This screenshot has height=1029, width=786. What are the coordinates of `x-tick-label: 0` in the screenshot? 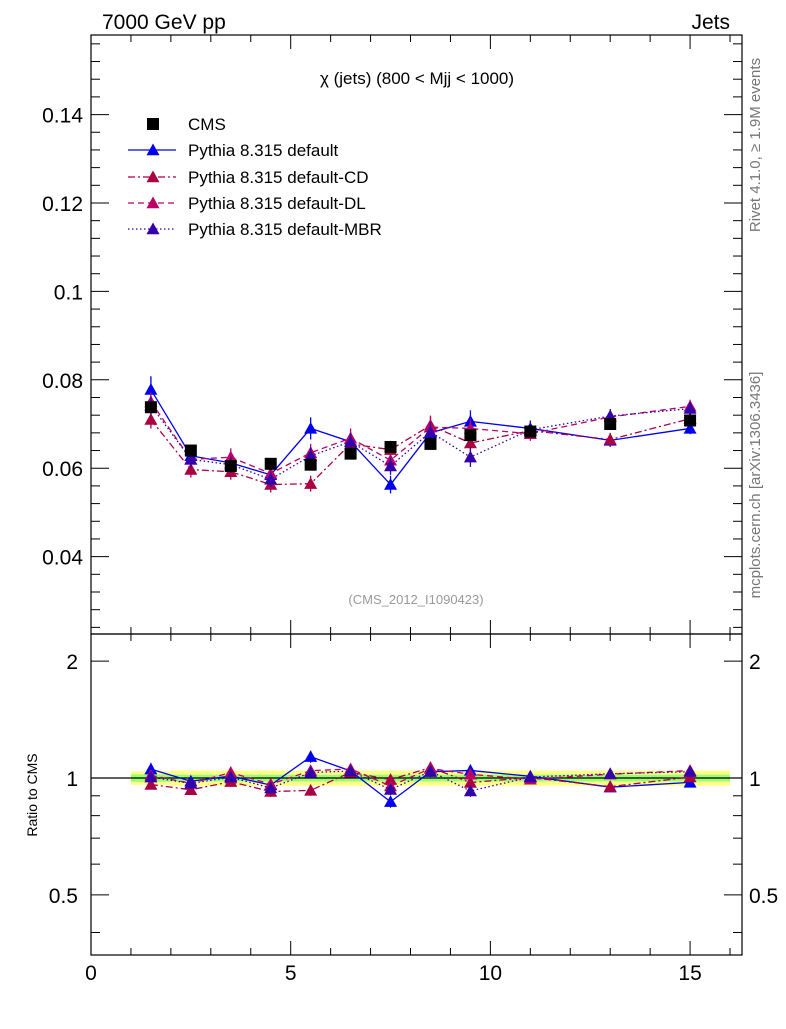 It's located at (91, 973).